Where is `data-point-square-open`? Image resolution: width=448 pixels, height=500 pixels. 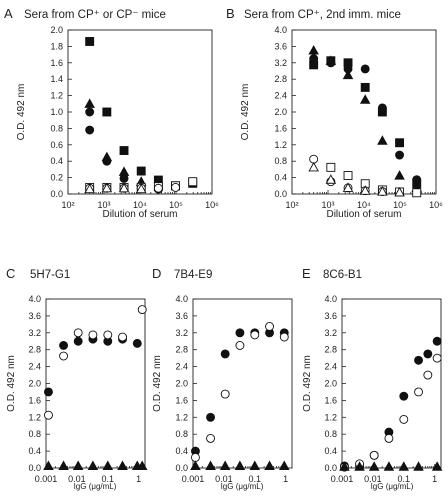
data-point-square-open is located at coordinates (417, 193).